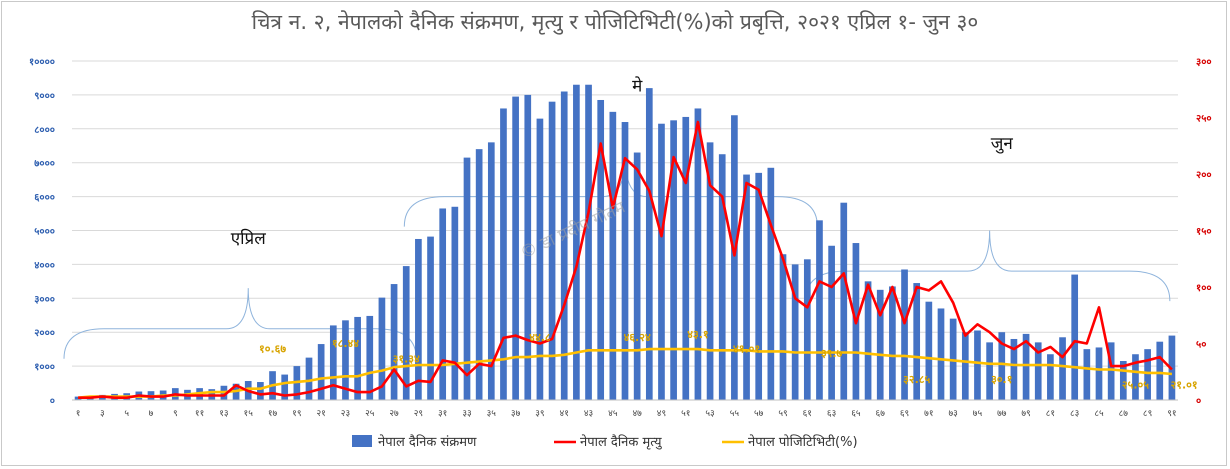 This screenshot has width=1230, height=469. Describe the element at coordinates (916, 379) in the screenshot. I see `data-label: ३२.८५` at that location.